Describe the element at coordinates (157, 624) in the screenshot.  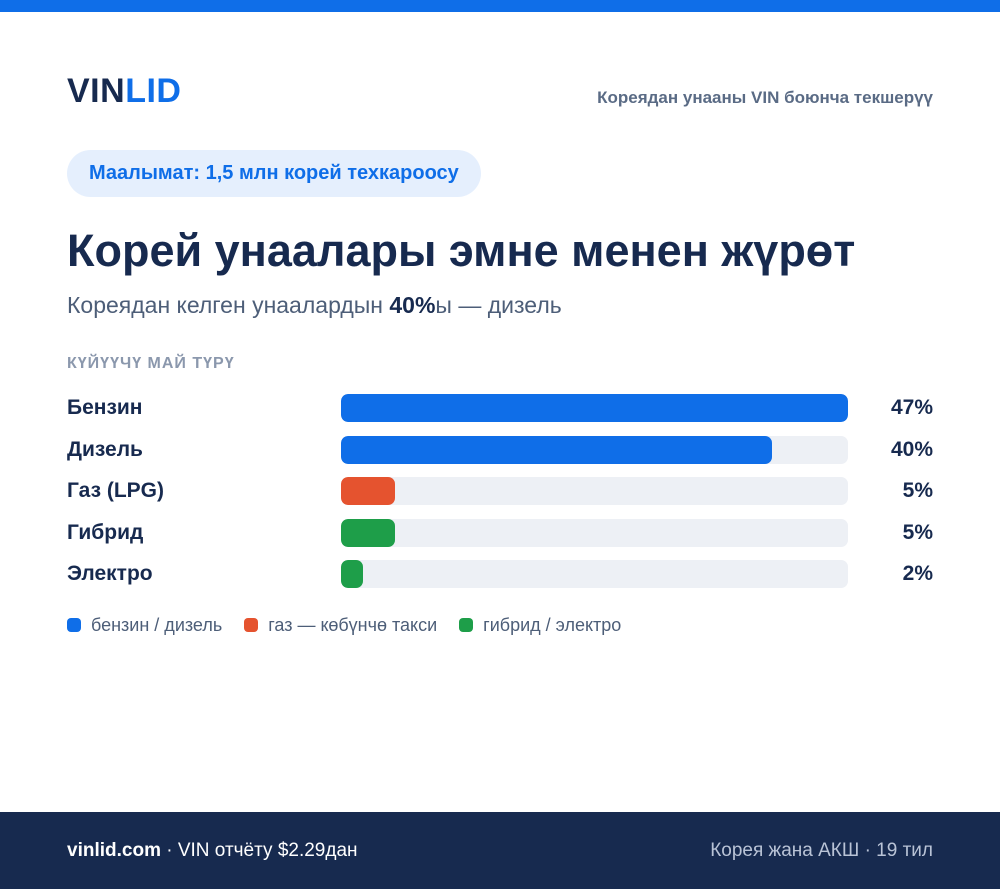
I see `legend-label: бензин / дизель` at that location.